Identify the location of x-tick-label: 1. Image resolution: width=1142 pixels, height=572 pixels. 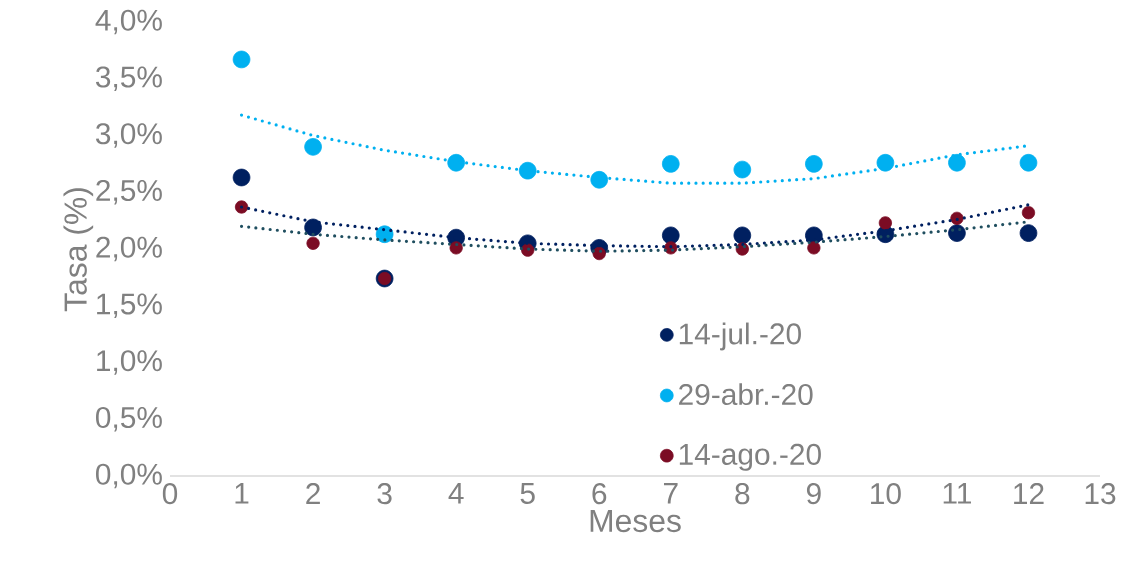
(242, 493).